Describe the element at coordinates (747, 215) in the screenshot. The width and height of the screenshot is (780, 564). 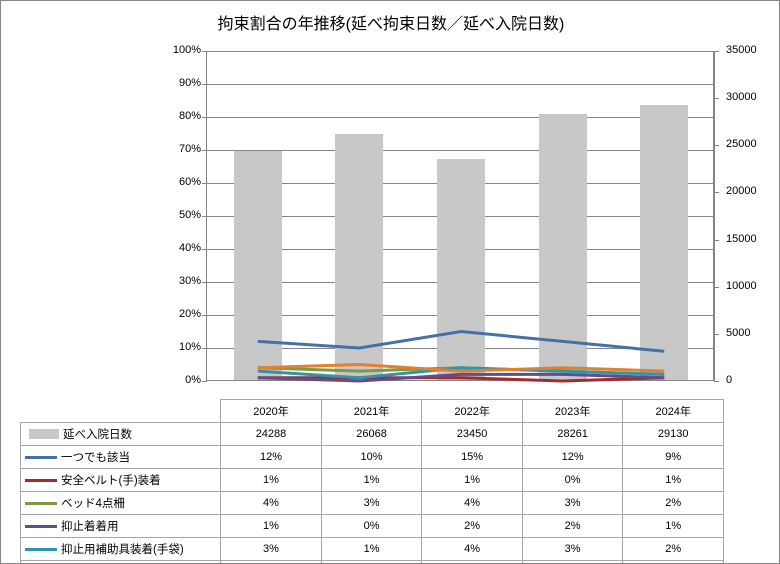
I see `y-axis-right-labels: 0 5000 10000 15000 20000 25000 30000 35000` at that location.